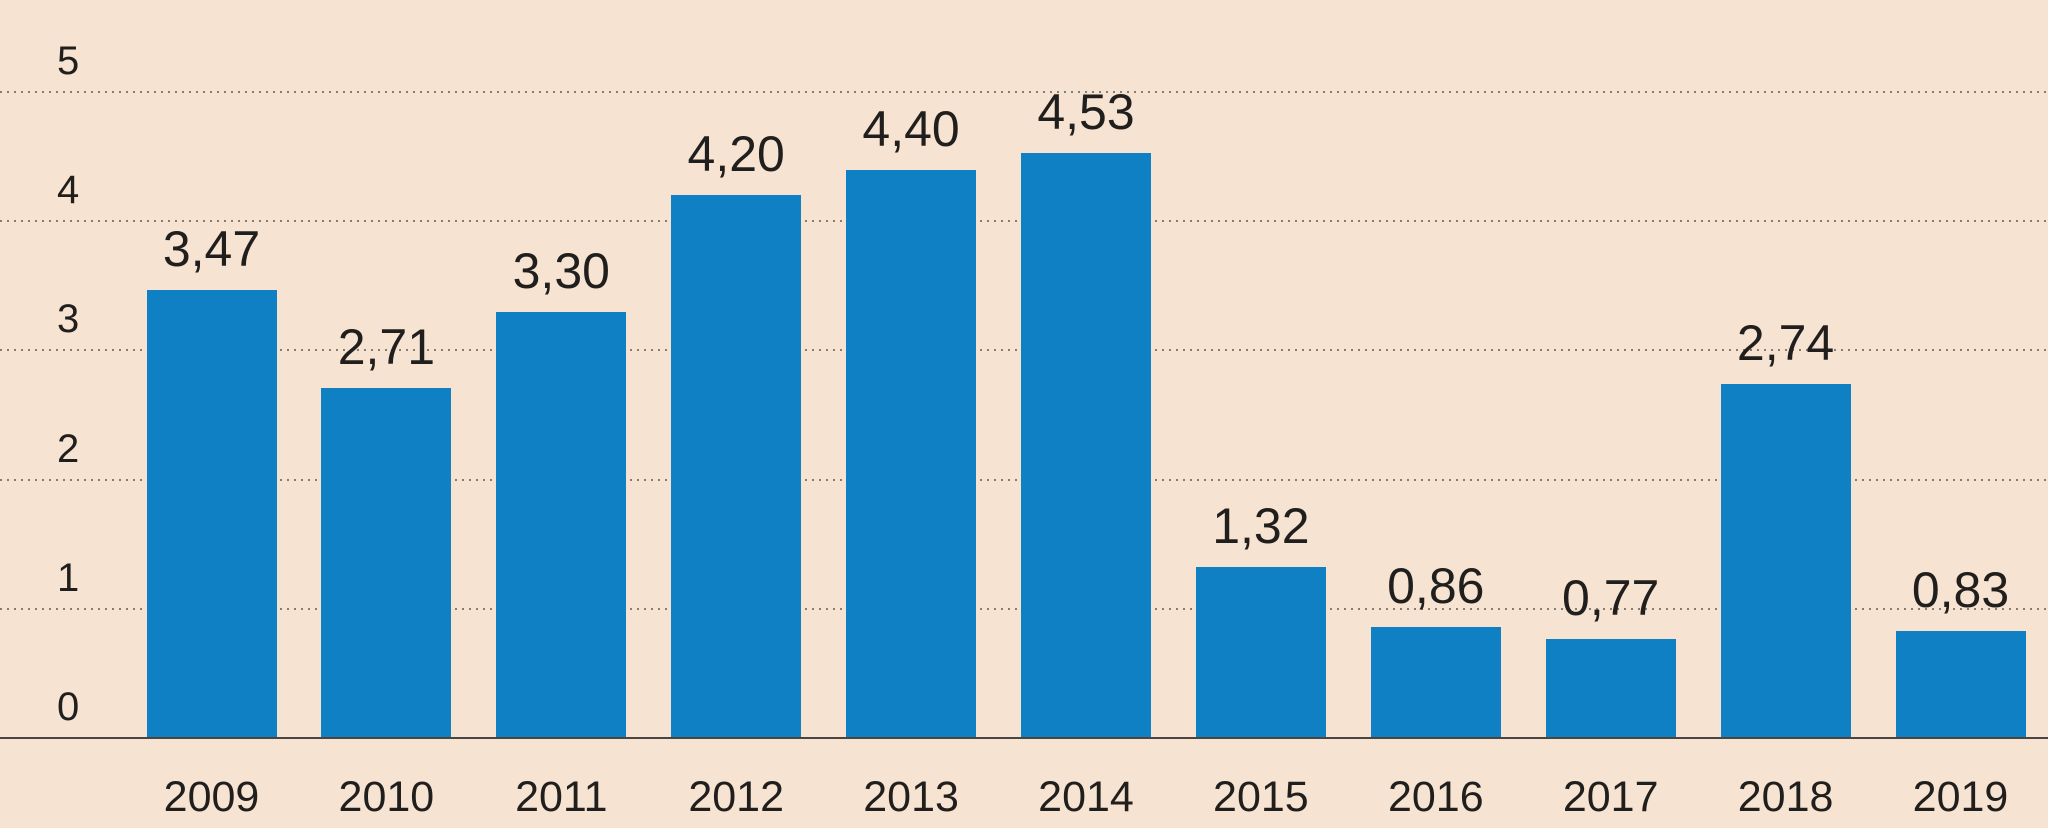 This screenshot has width=2048, height=828. I want to click on x-axis-label-2017: 2017, so click(1610, 797).